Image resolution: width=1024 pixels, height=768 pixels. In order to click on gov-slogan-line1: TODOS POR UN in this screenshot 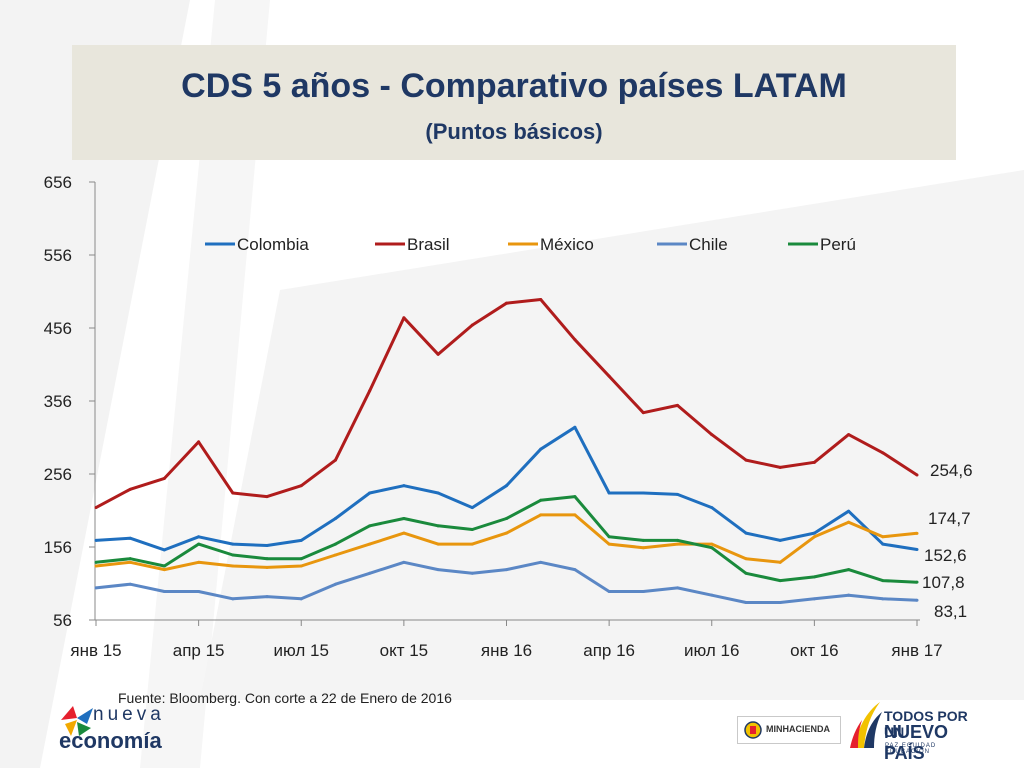, I will do `click(926, 724)`.